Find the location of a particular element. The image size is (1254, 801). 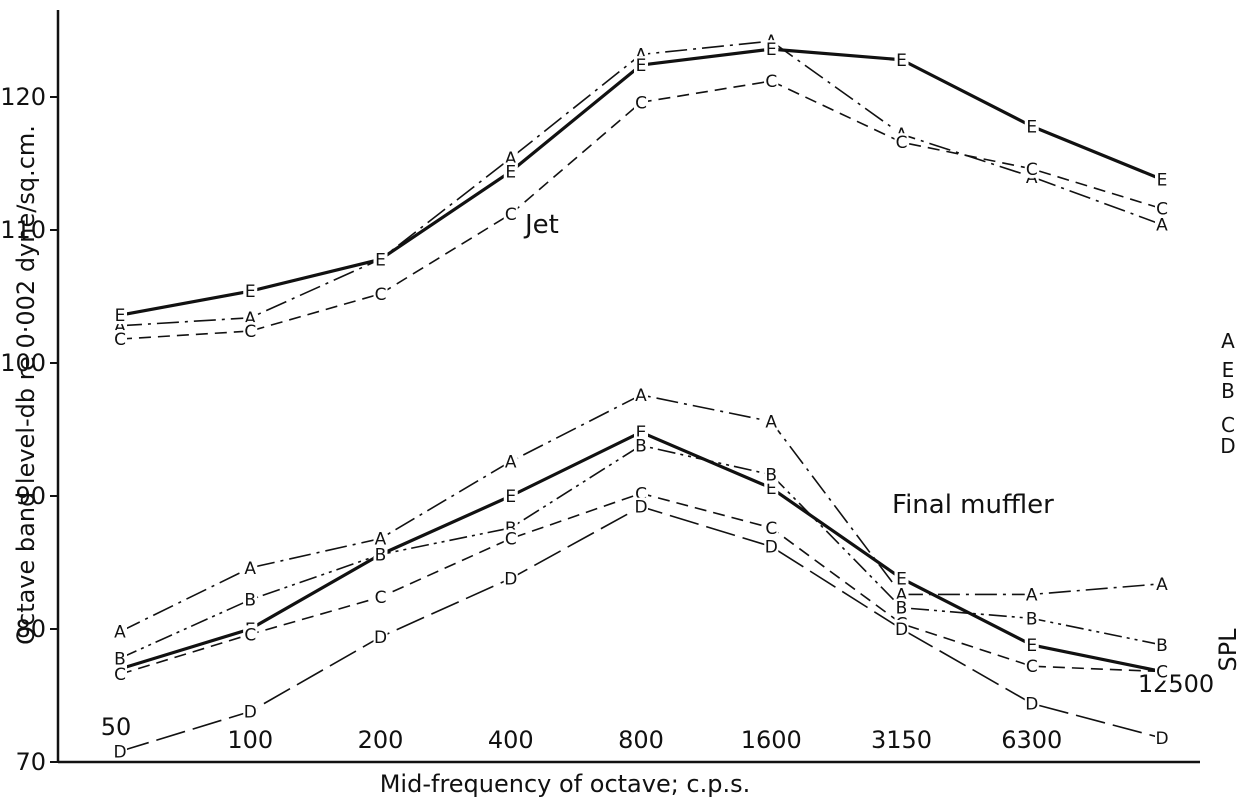

legend-letter-a: A is located at coordinates (1228, 341).